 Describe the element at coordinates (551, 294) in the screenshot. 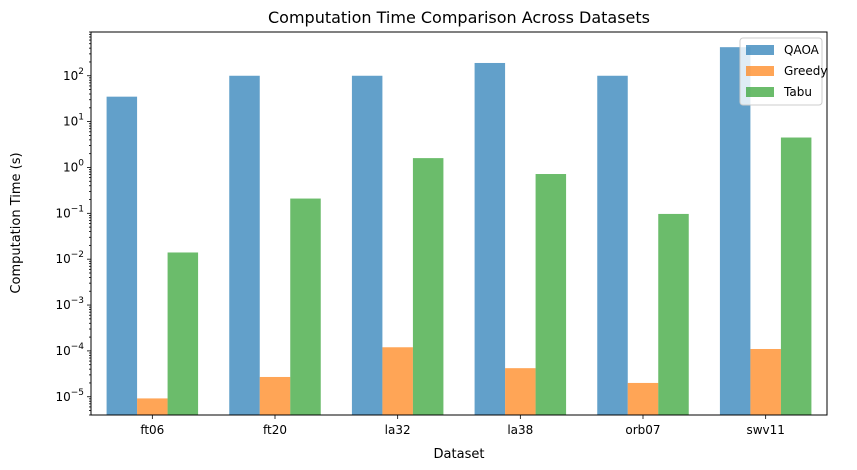

I see `bar-tabu-la38` at that location.